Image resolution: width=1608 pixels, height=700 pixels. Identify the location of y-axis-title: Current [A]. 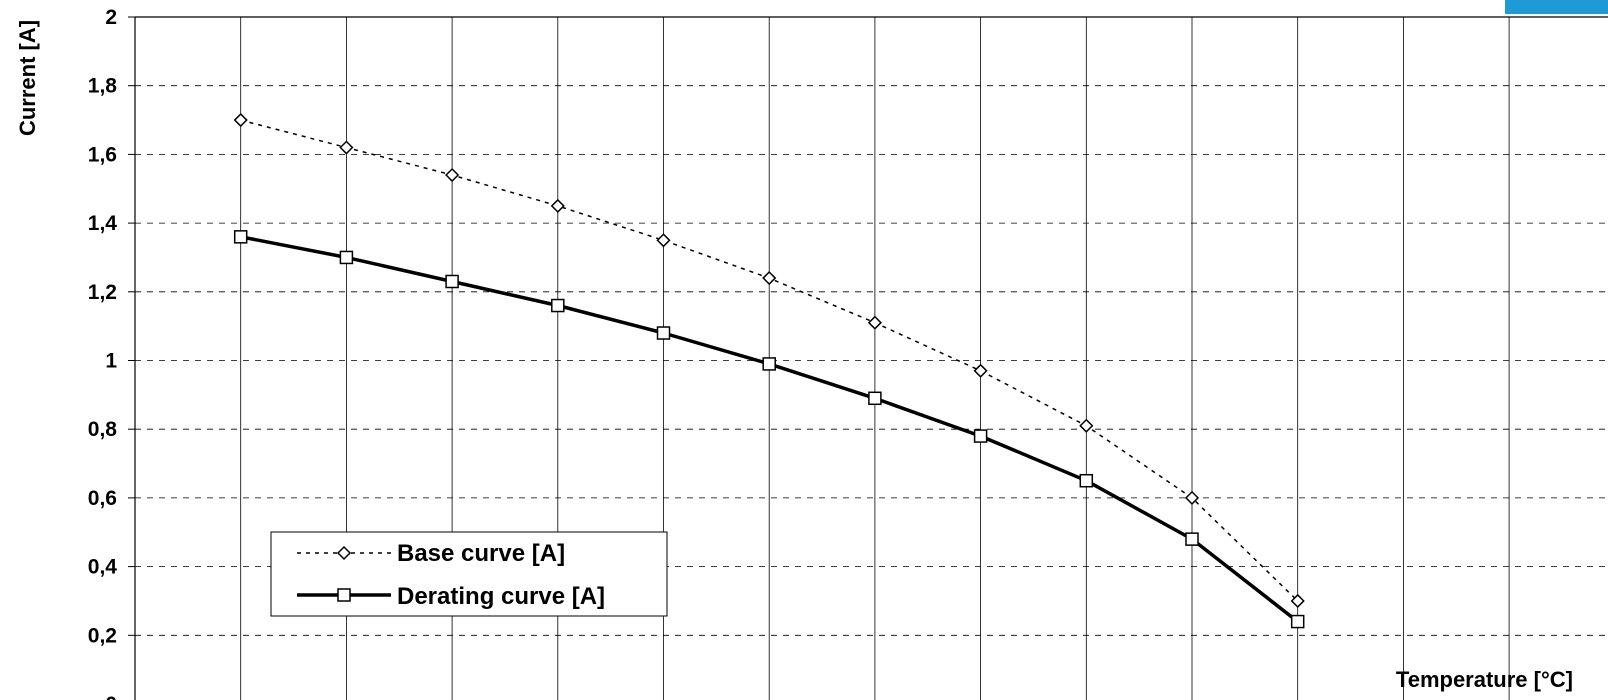
(27, 78).